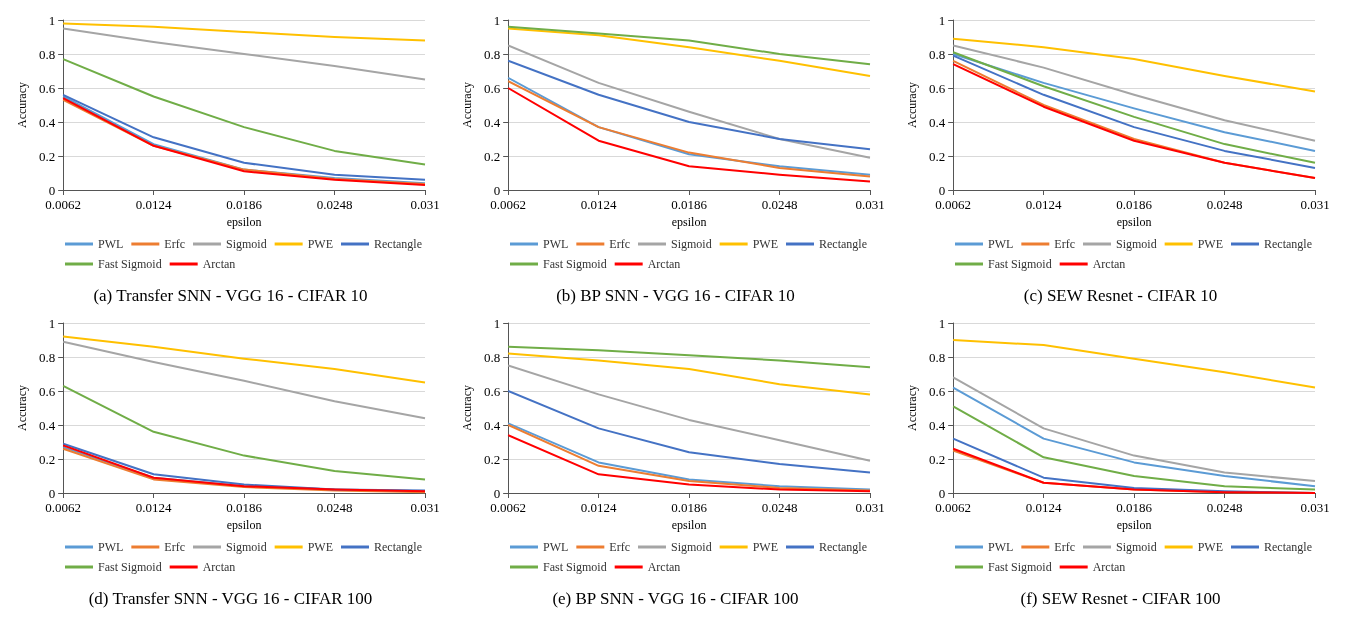 The height and width of the screenshot is (625, 1353). What do you see at coordinates (230, 295) in the screenshot?
I see `text: (a) Transfer SNN - VGG 16 - CIFAR 10` at bounding box center [230, 295].